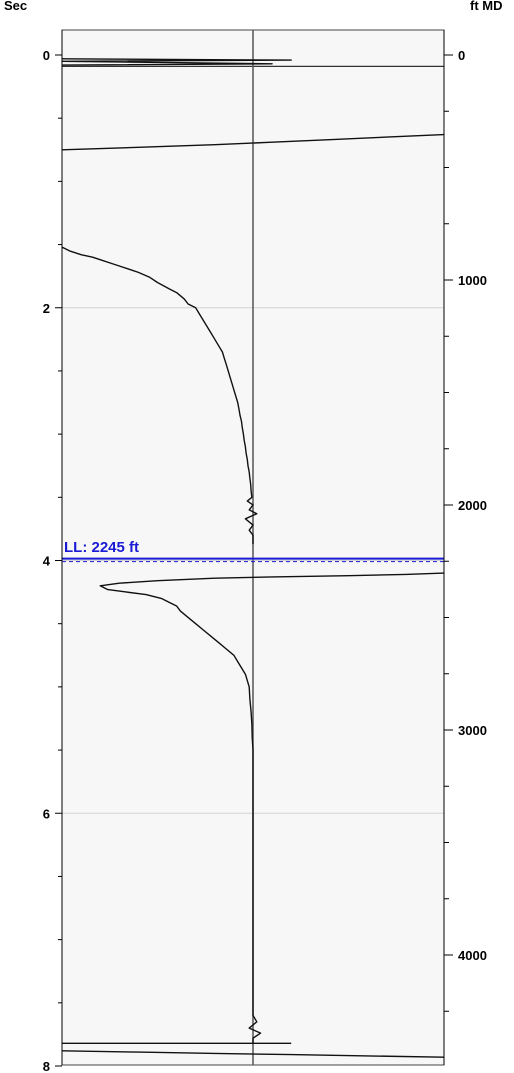 This screenshot has height=1073, width=514. I want to click on right-tick-label: 4000, so click(472, 955).